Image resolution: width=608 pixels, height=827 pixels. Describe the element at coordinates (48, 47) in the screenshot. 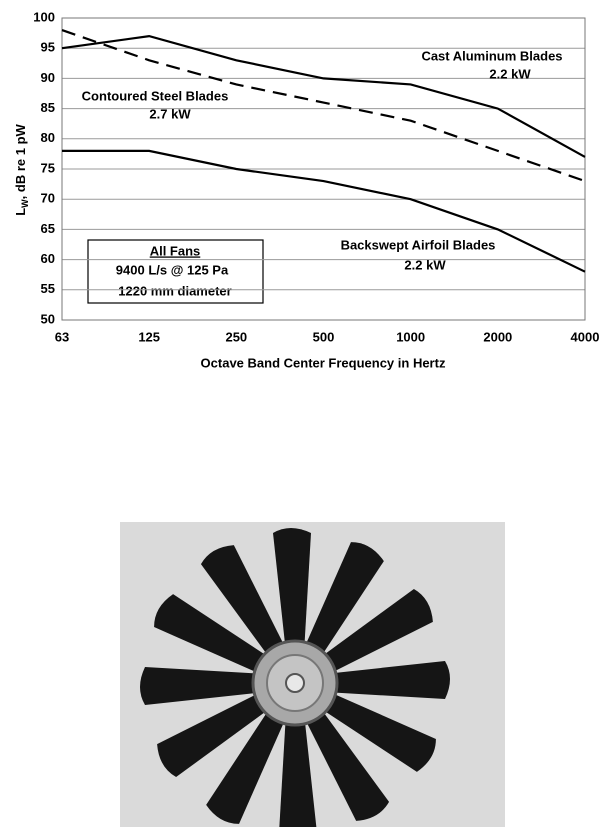

I see `y-tick-label: 95` at that location.